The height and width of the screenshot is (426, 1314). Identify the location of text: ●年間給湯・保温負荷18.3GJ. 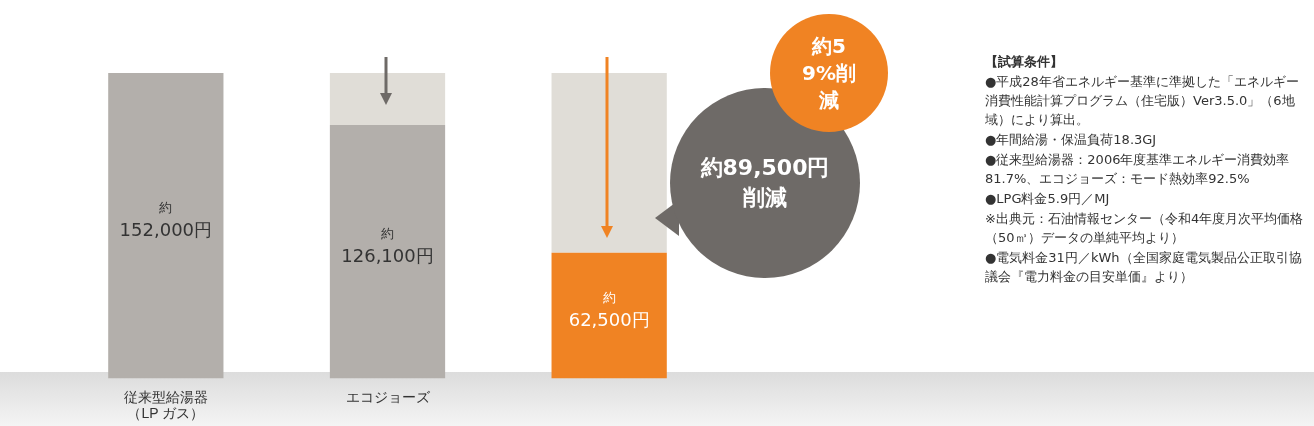
(1071, 140).